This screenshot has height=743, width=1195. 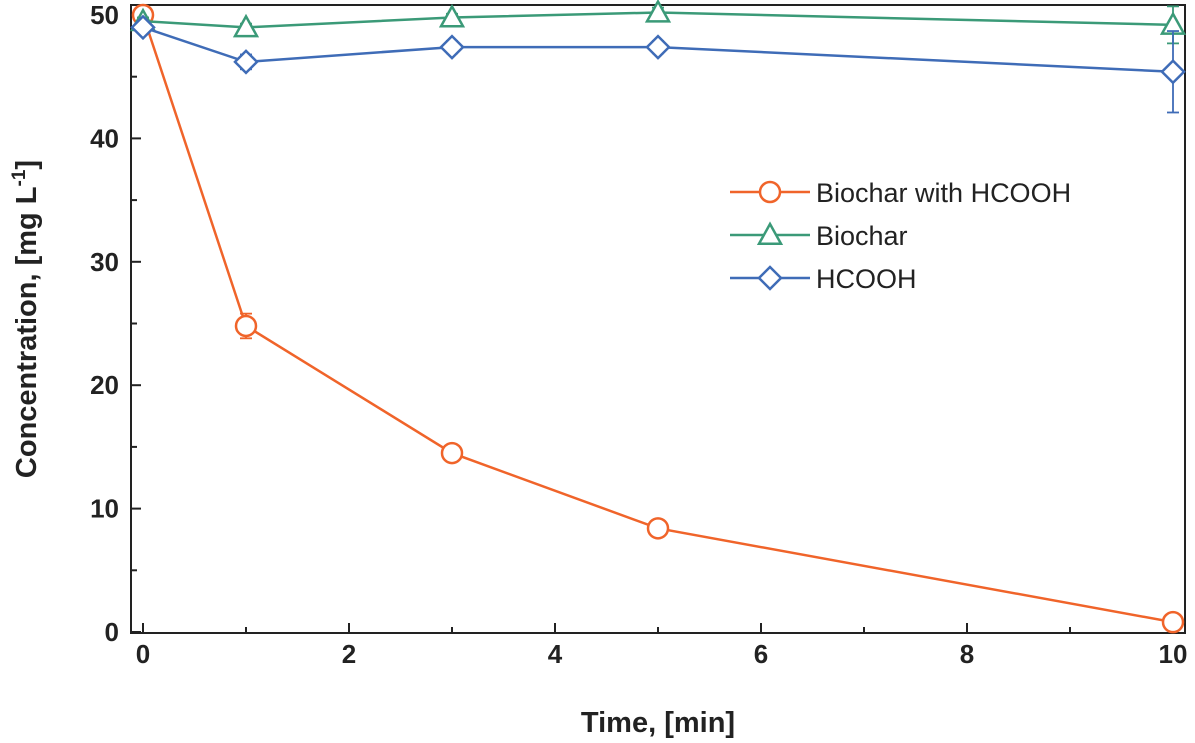 What do you see at coordinates (115, 323) in the screenshot?
I see `y-axis: 0 10 20 30 40 50` at bounding box center [115, 323].